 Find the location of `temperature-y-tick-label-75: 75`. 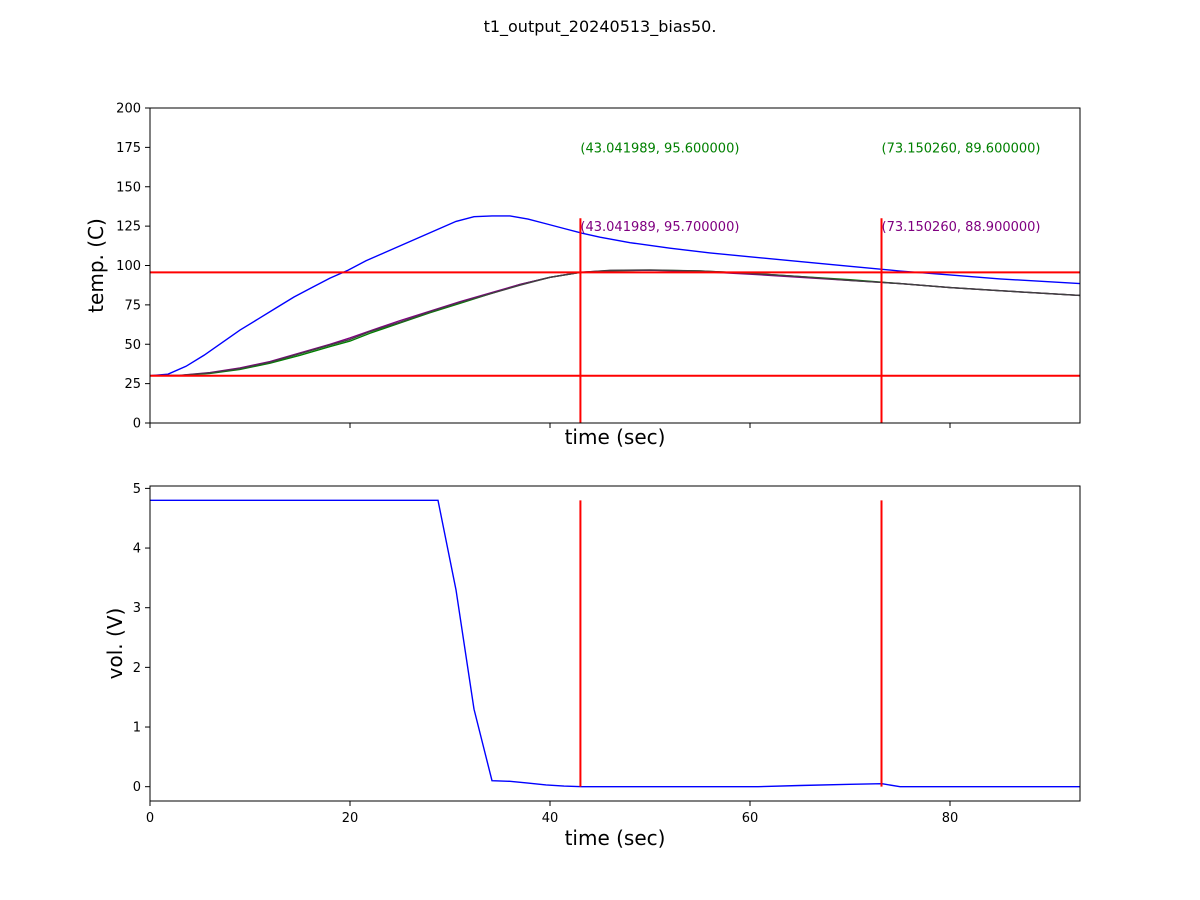

temperature-y-tick-label-75: 75 is located at coordinates (132, 305).